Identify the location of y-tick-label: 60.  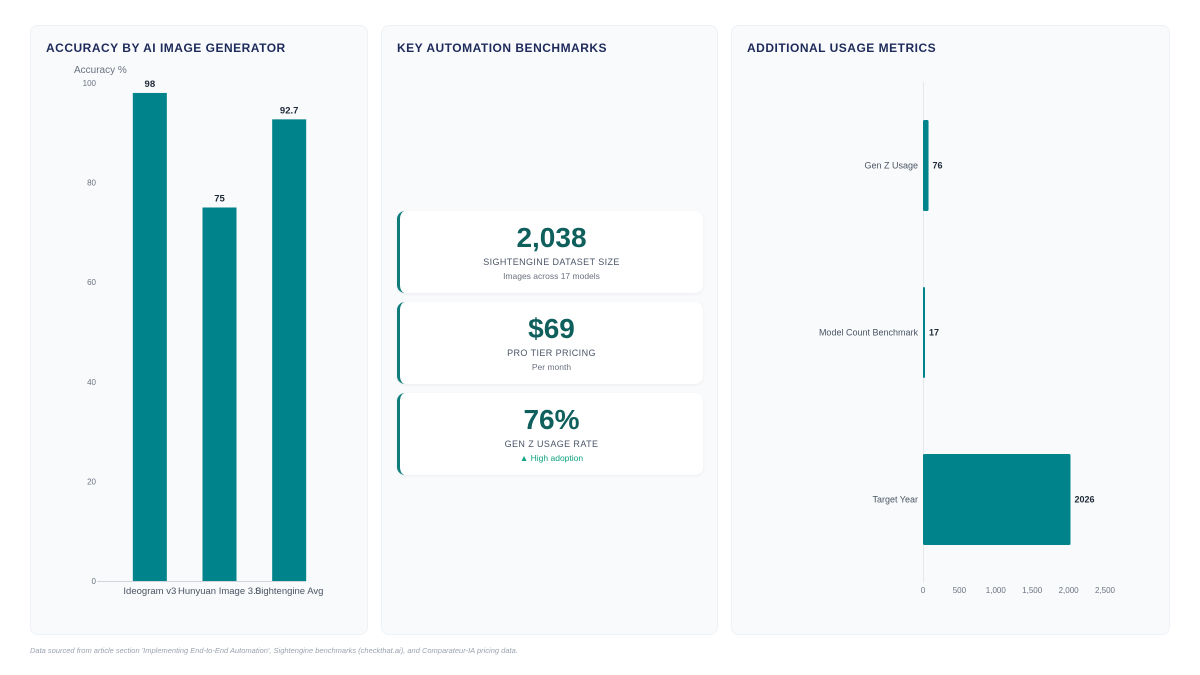
(91, 282).